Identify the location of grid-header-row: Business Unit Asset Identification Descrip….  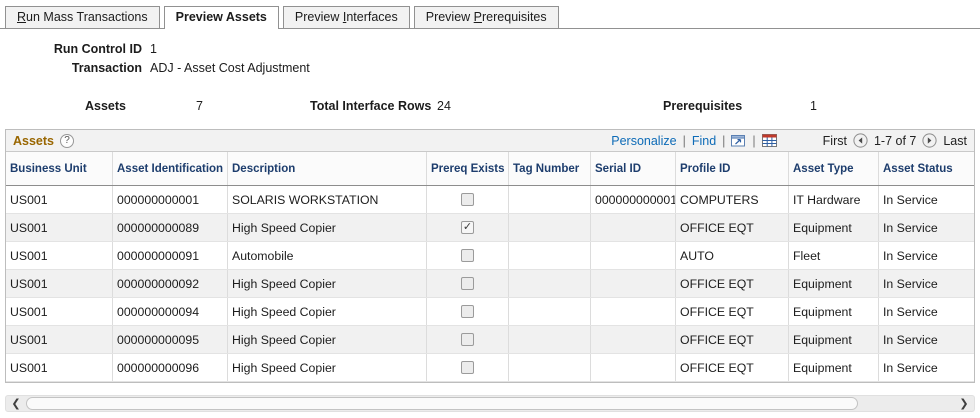
(490, 169).